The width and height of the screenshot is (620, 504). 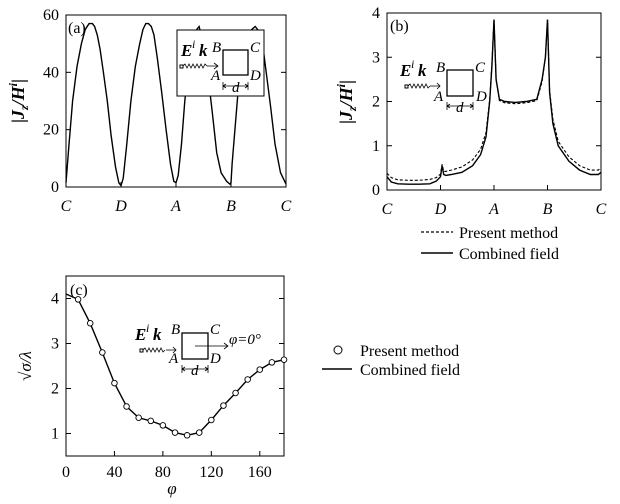 I want to click on inset-a-square, so click(x=235, y=62).